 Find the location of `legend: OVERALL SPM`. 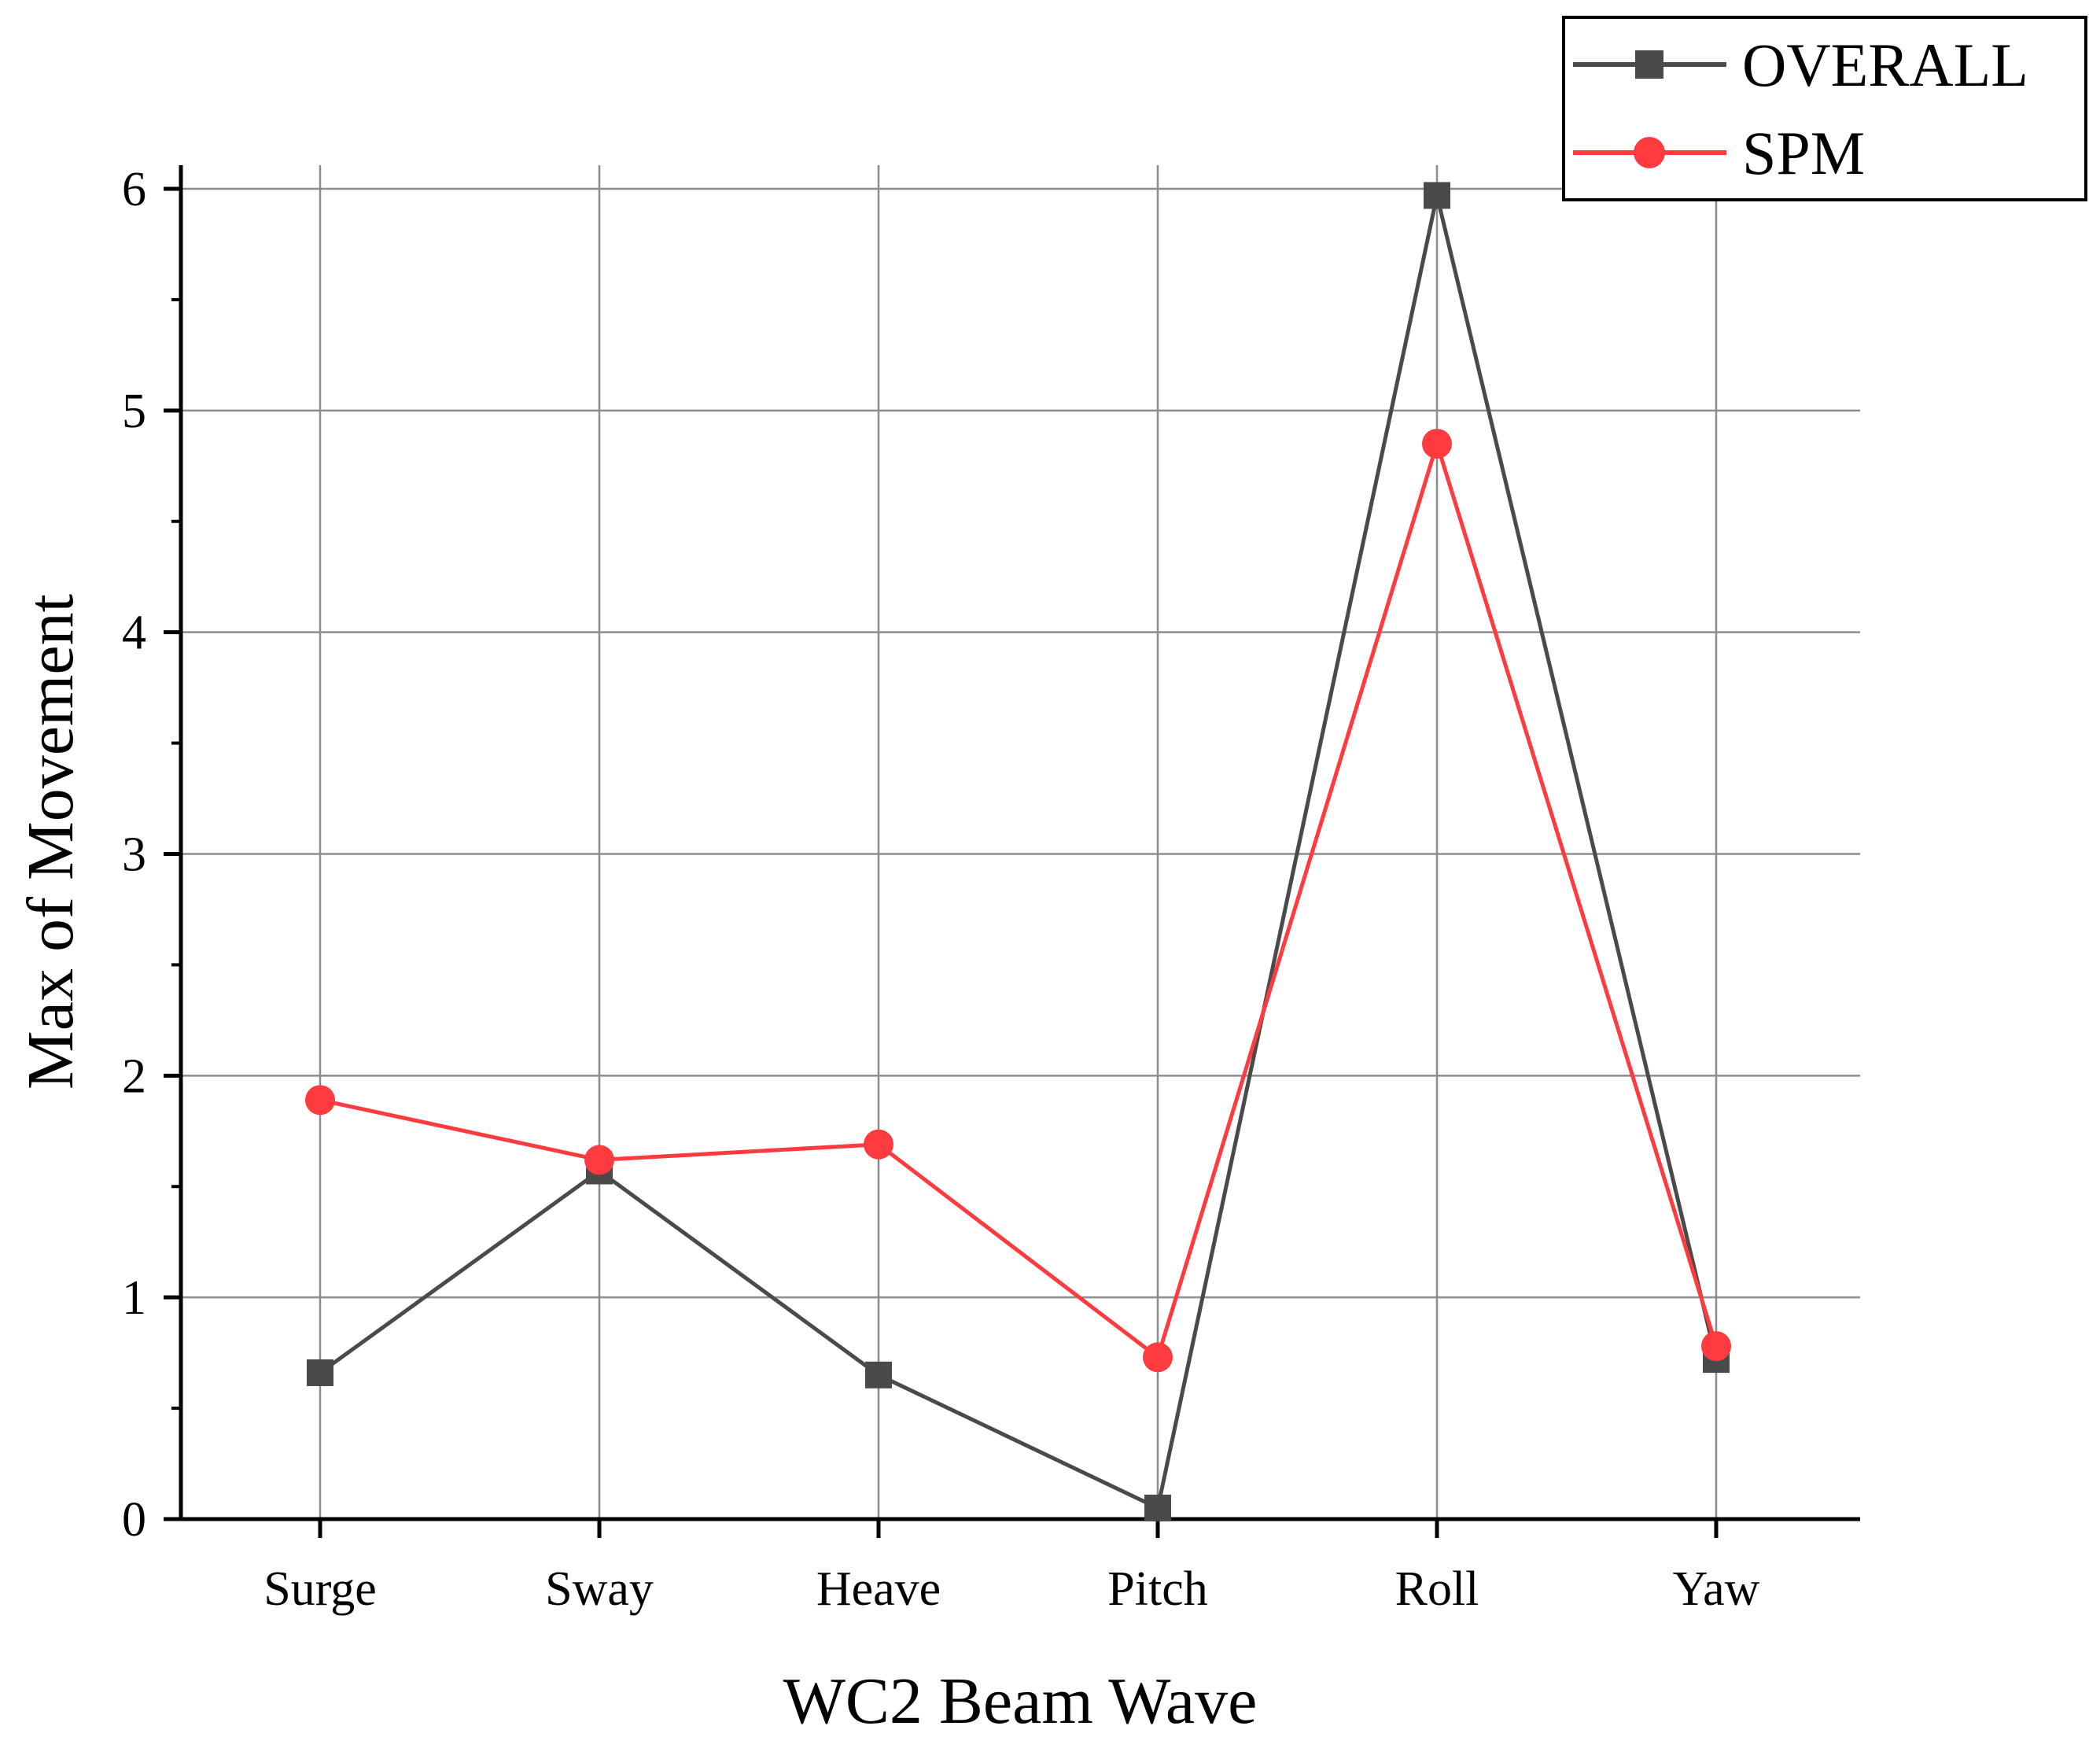

legend: OVERALL SPM is located at coordinates (1824, 108).